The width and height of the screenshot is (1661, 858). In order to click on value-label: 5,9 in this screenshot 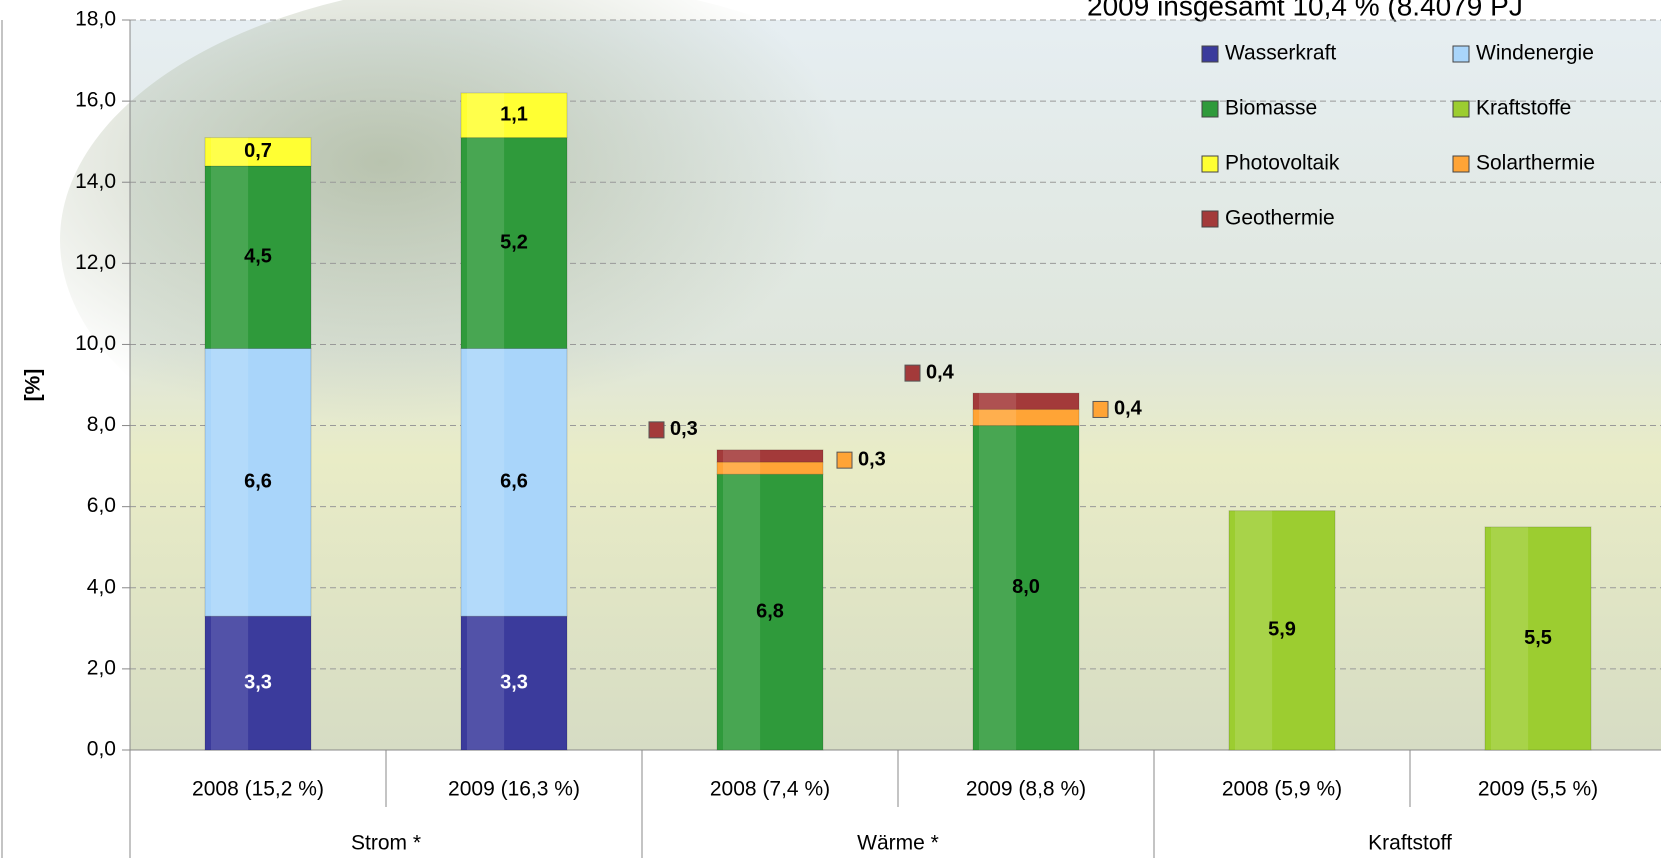, I will do `click(1282, 630)`.